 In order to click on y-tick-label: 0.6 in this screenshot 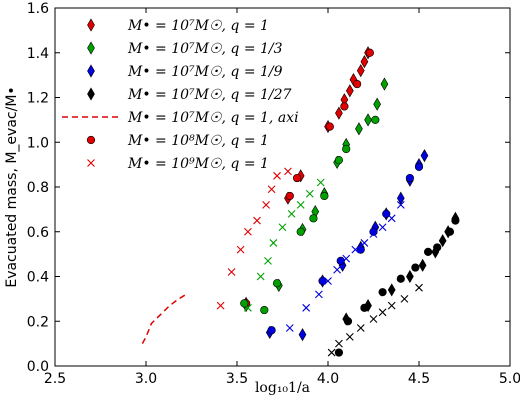, I will do `click(38, 233)`.